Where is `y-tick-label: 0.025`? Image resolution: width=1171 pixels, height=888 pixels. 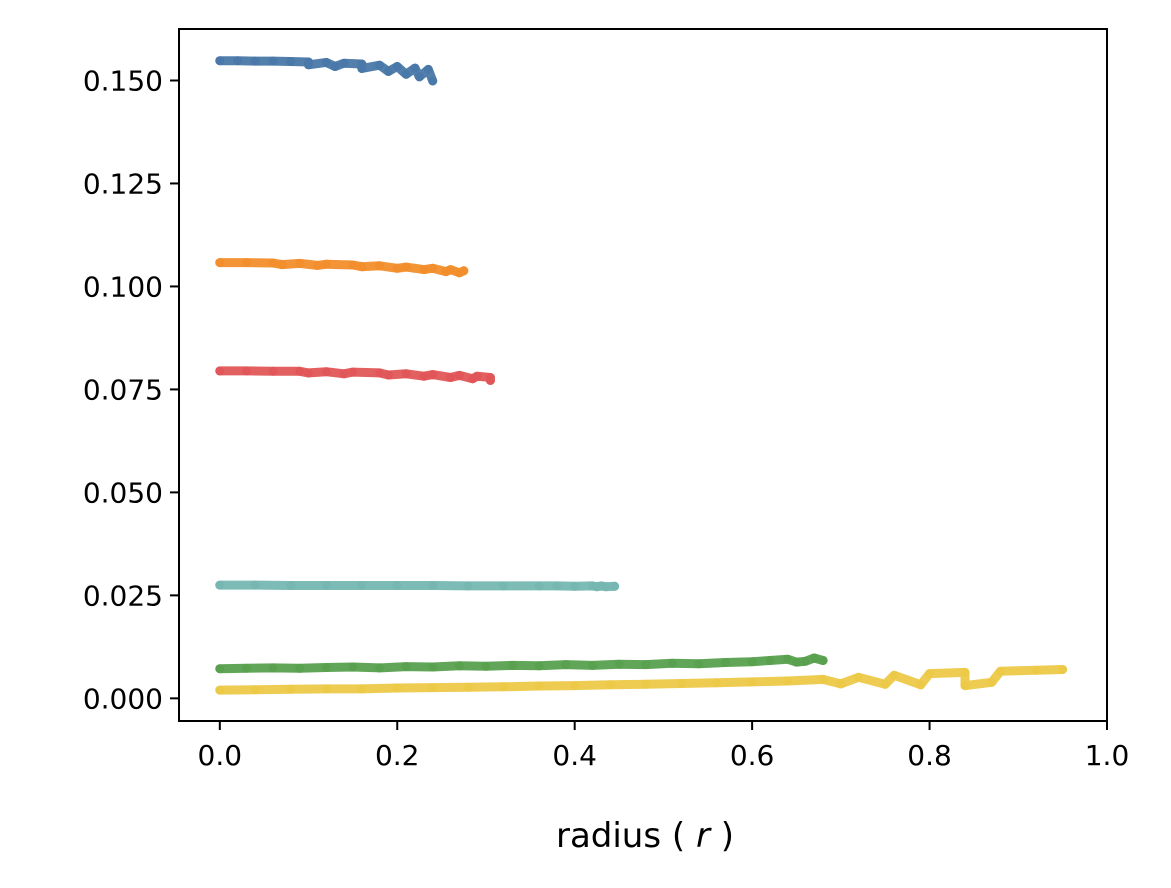 y-tick-label: 0.025 is located at coordinates (123, 595).